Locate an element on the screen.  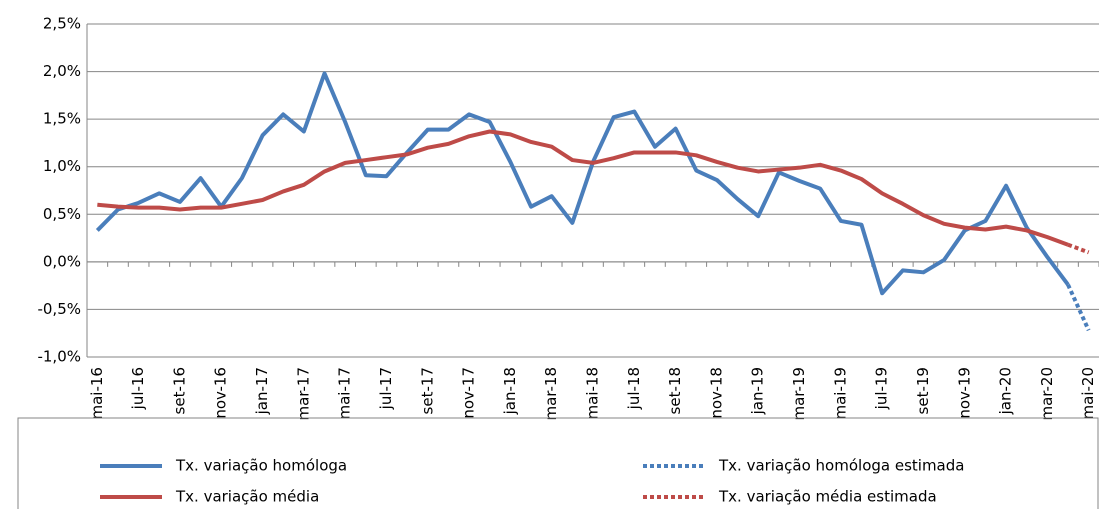
x-tick-label: mar-20 is located at coordinates (1047, 394).